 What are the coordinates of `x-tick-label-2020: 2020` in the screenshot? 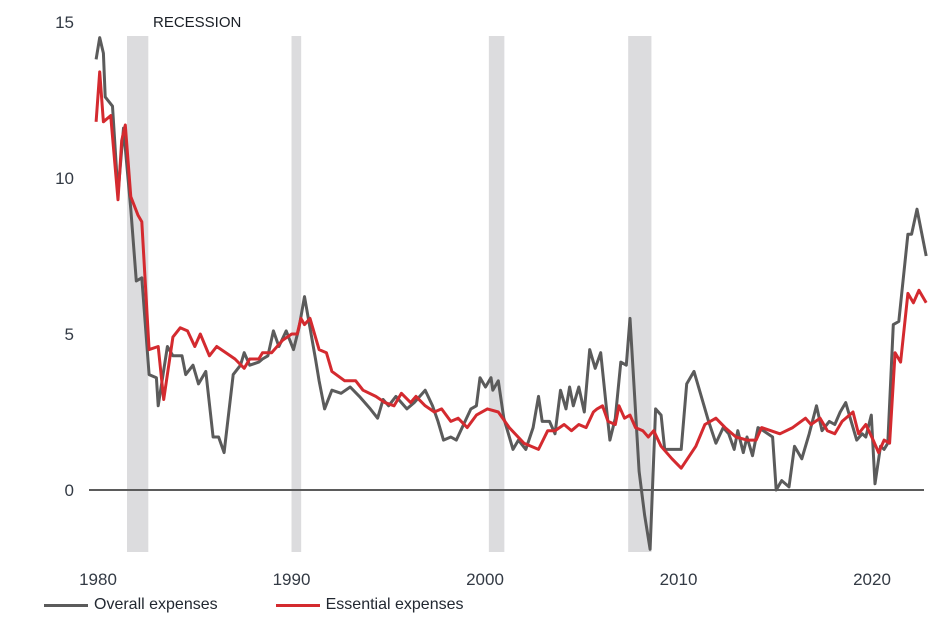 It's located at (872, 579).